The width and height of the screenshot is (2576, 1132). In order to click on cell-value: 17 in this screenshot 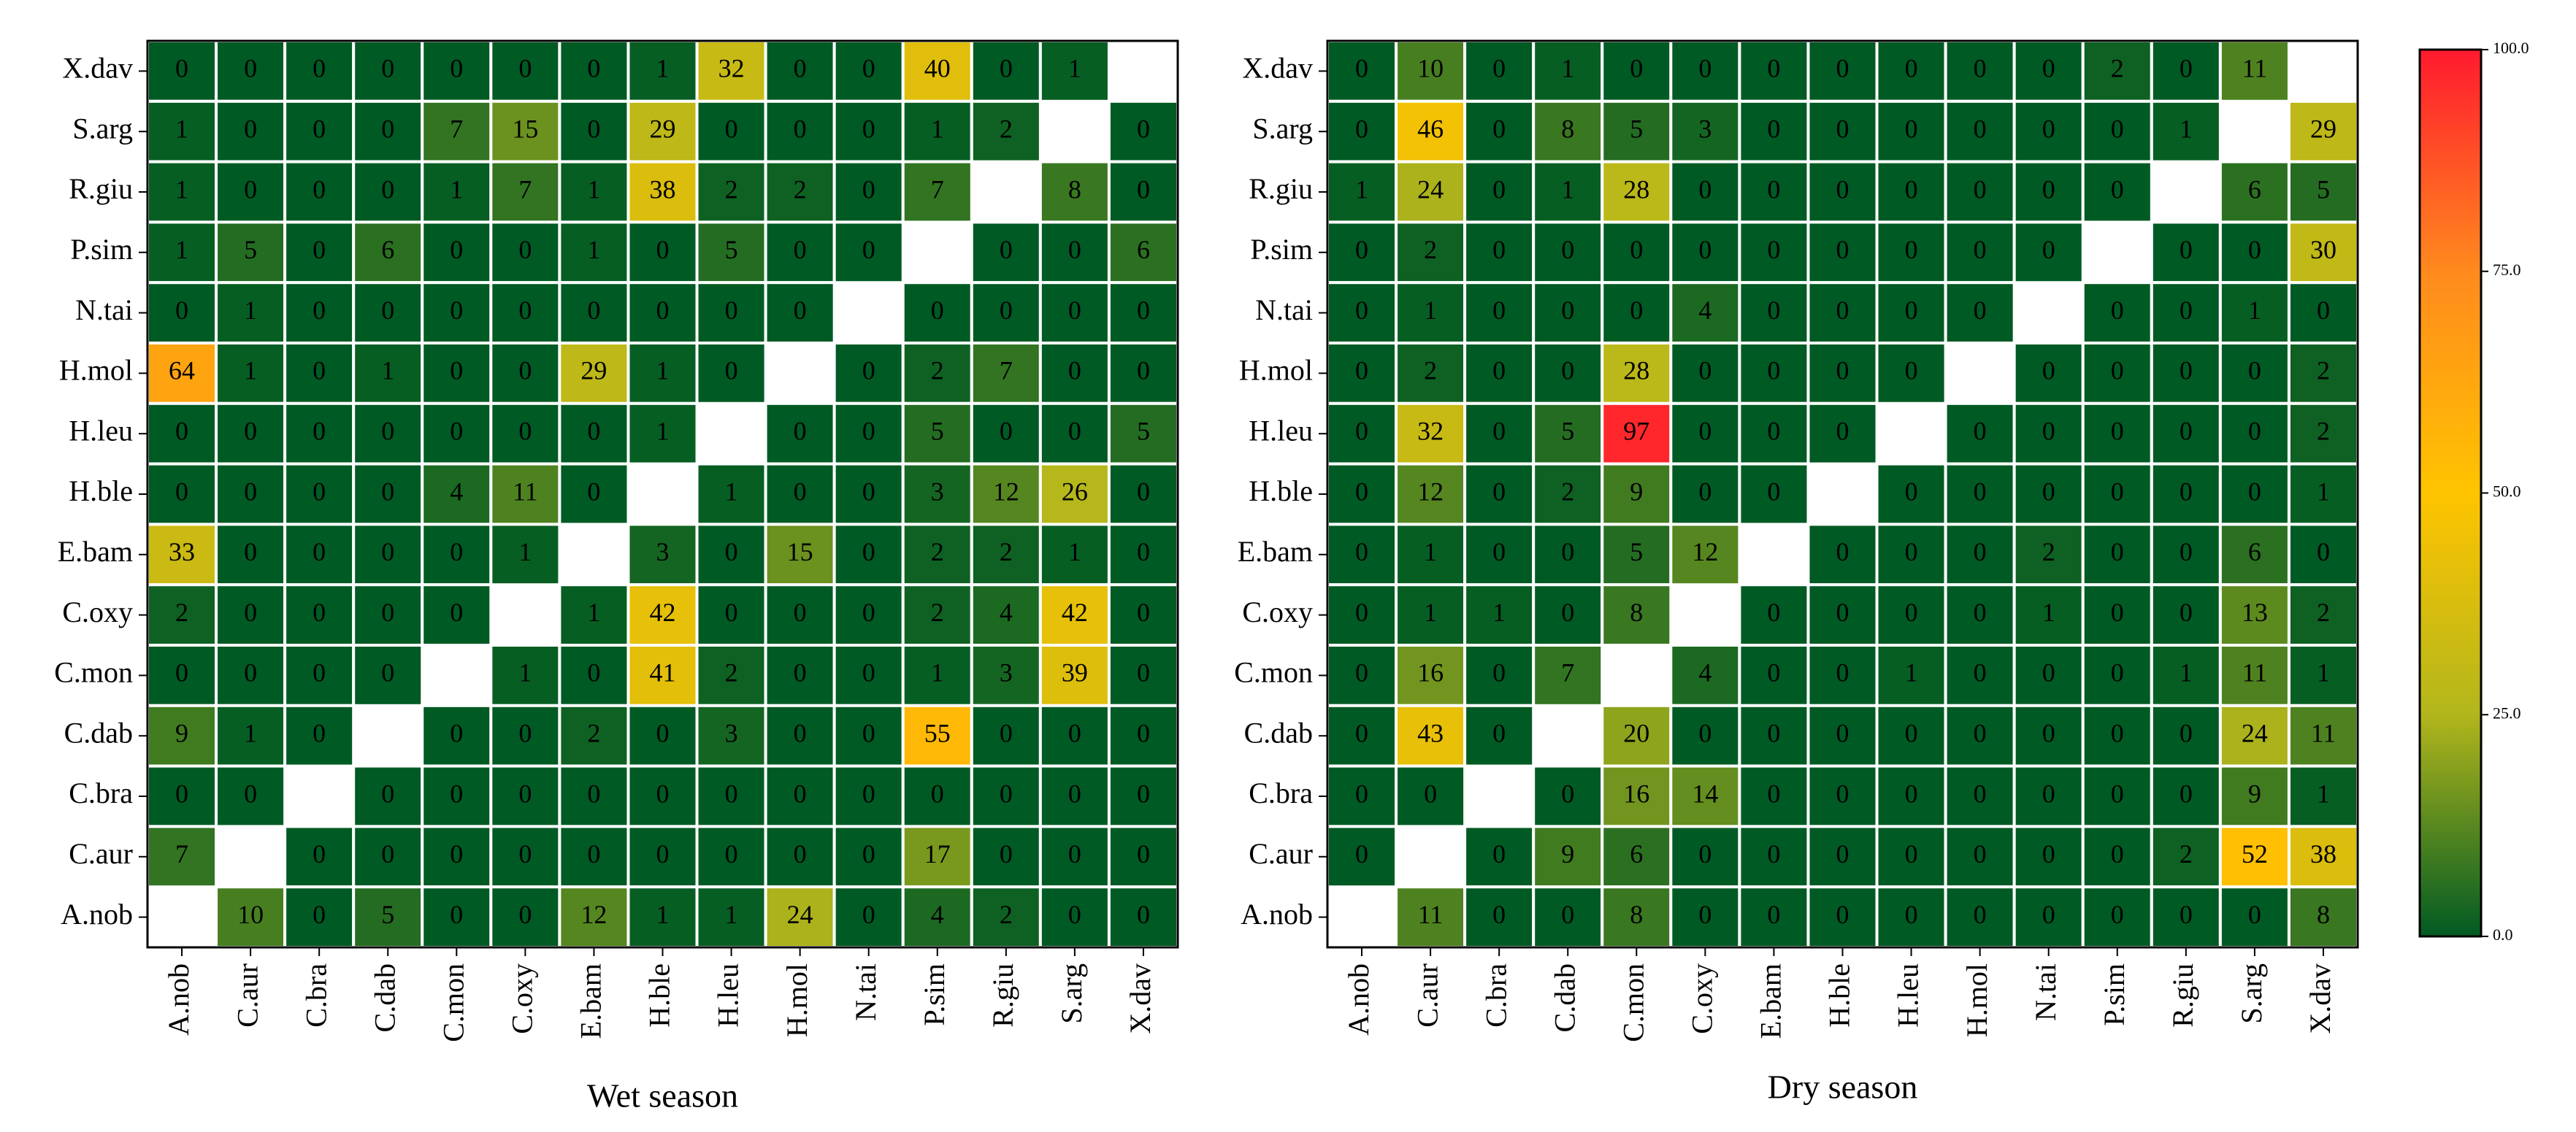, I will do `click(938, 854)`.